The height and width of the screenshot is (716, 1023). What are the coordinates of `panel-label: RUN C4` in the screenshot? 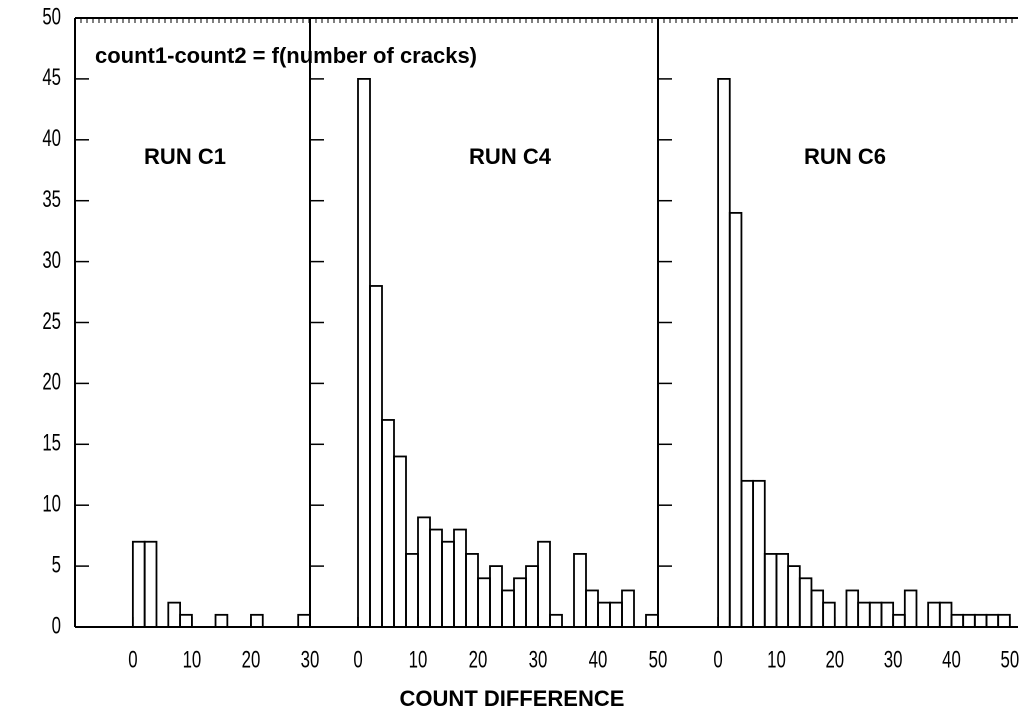 It's located at (510, 156).